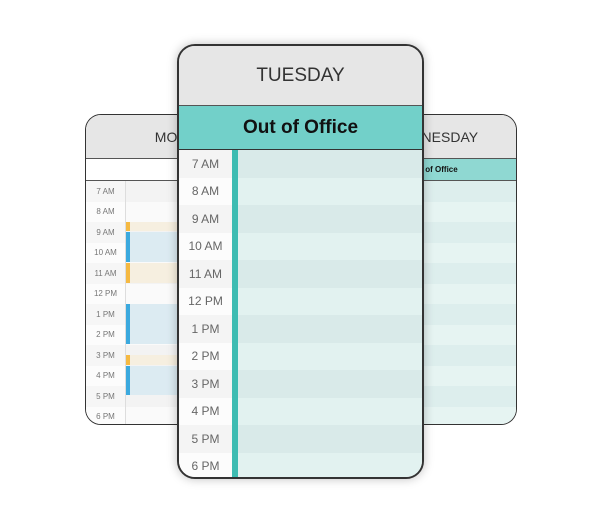 This screenshot has height=522, width=600. I want to click on out-of-office-bar, so click(235, 313).